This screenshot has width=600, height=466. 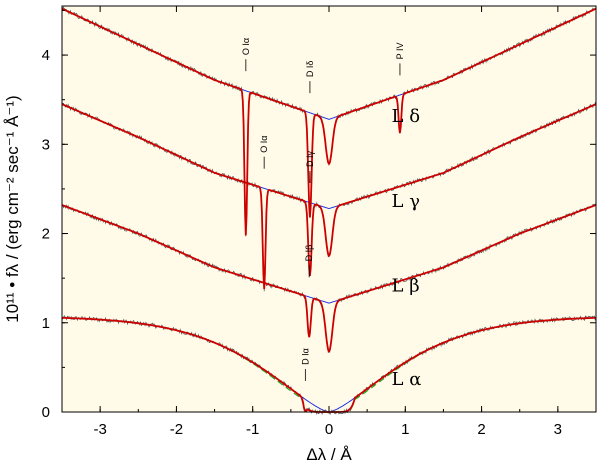 I want to click on x-tick-label: 1, so click(x=405, y=429).